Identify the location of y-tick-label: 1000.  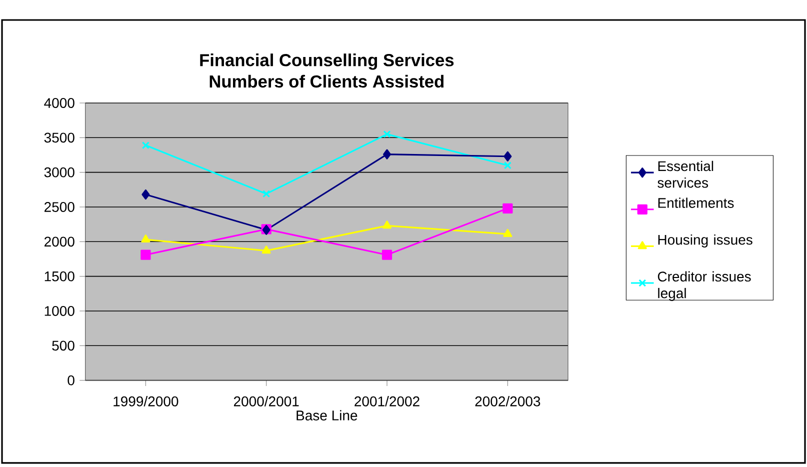
(59, 311).